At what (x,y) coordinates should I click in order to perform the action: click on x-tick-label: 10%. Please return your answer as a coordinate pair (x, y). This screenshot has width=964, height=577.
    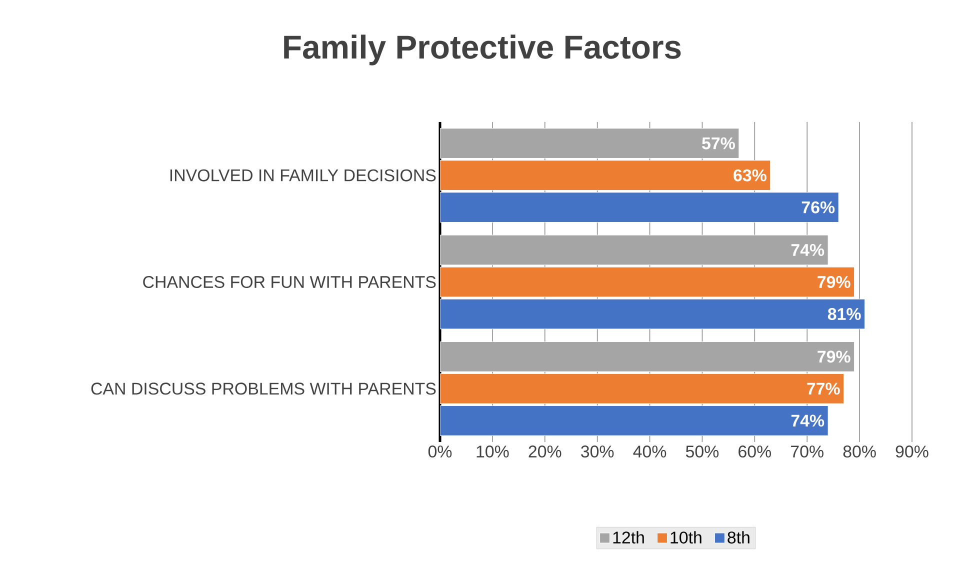
    Looking at the image, I should click on (492, 452).